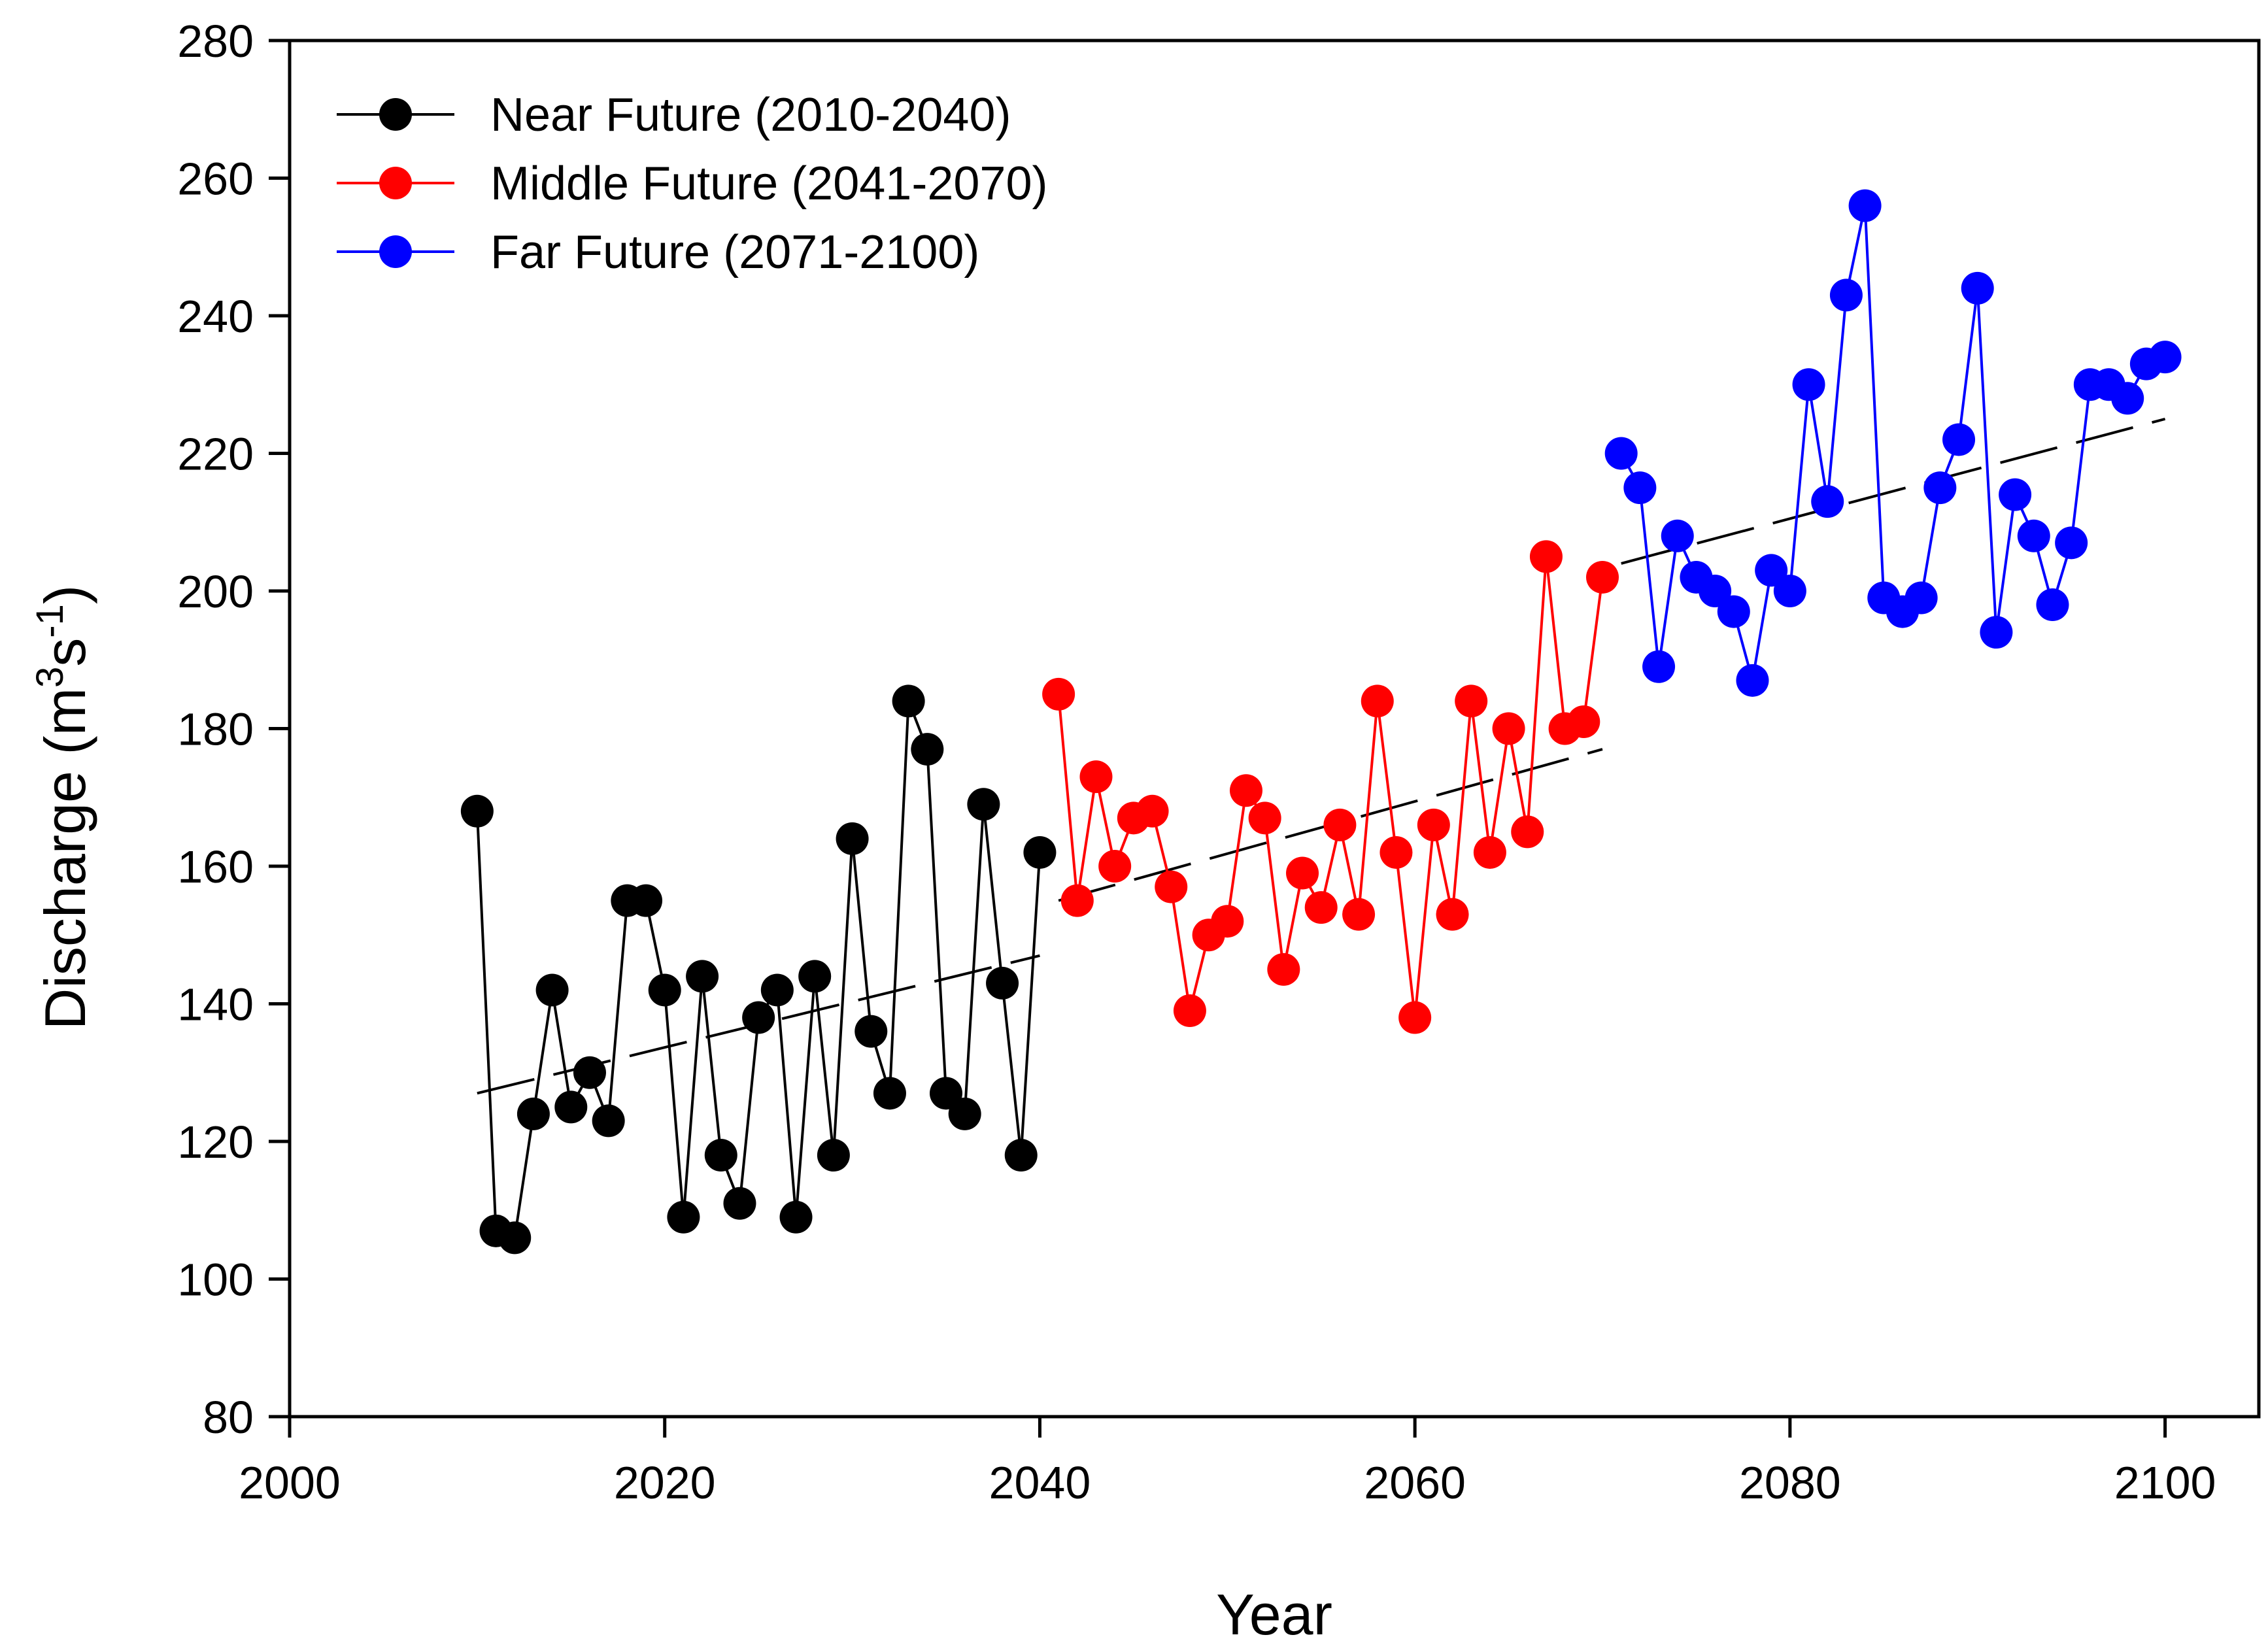 This screenshot has width=2268, height=1652. What do you see at coordinates (216, 866) in the screenshot?
I see `y-tick-label-160: 160` at bounding box center [216, 866].